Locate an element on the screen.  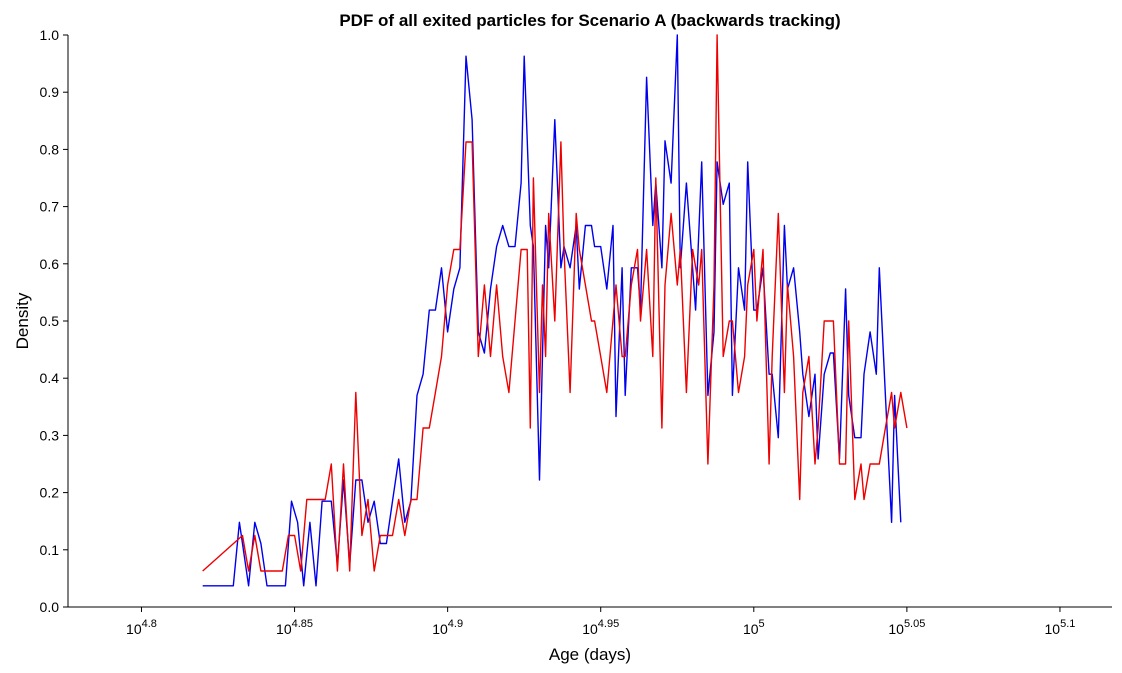
x-axis-ticks: 104.8 104.85 104.9 104.95 105 105.05 105.1 is located at coordinates (600, 622).